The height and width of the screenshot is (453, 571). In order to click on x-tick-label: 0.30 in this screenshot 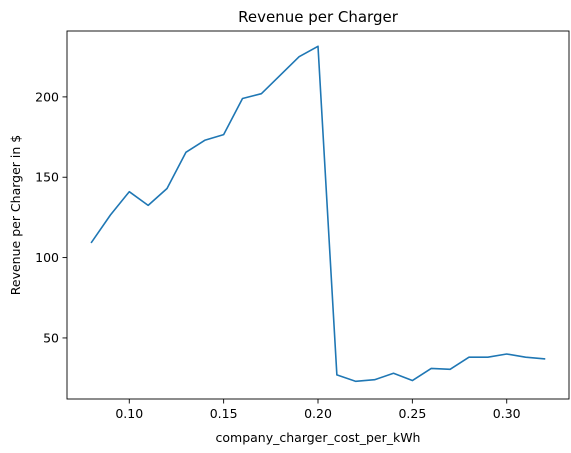, I will do `click(507, 413)`.